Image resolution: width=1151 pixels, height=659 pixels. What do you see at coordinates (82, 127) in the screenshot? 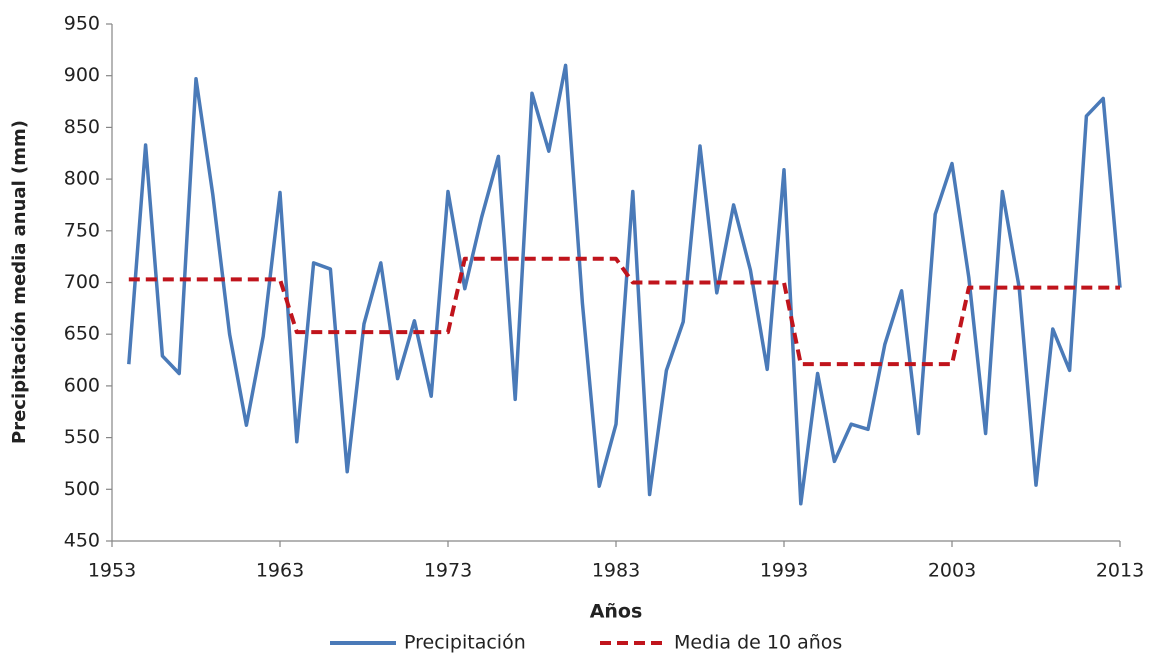
I see `y-tick-label: 850` at bounding box center [82, 127].